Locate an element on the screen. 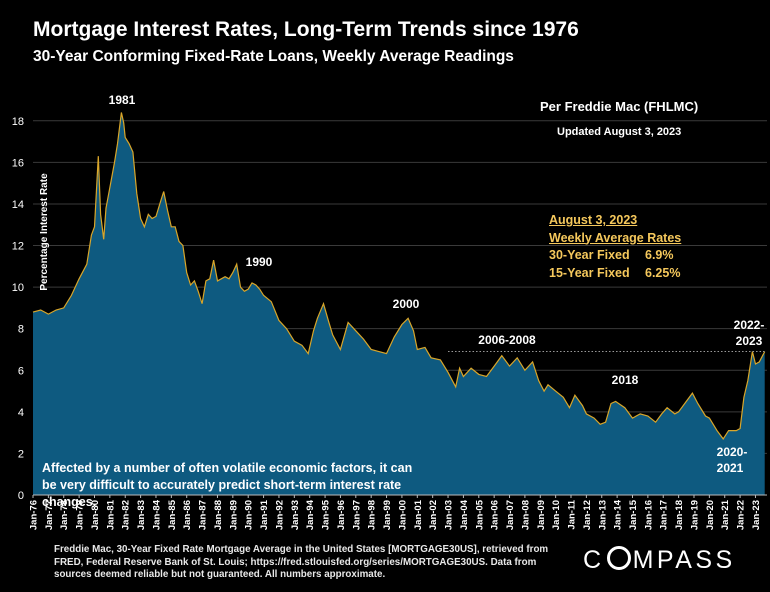  x-tick-label: Jan-94 is located at coordinates (310, 514).